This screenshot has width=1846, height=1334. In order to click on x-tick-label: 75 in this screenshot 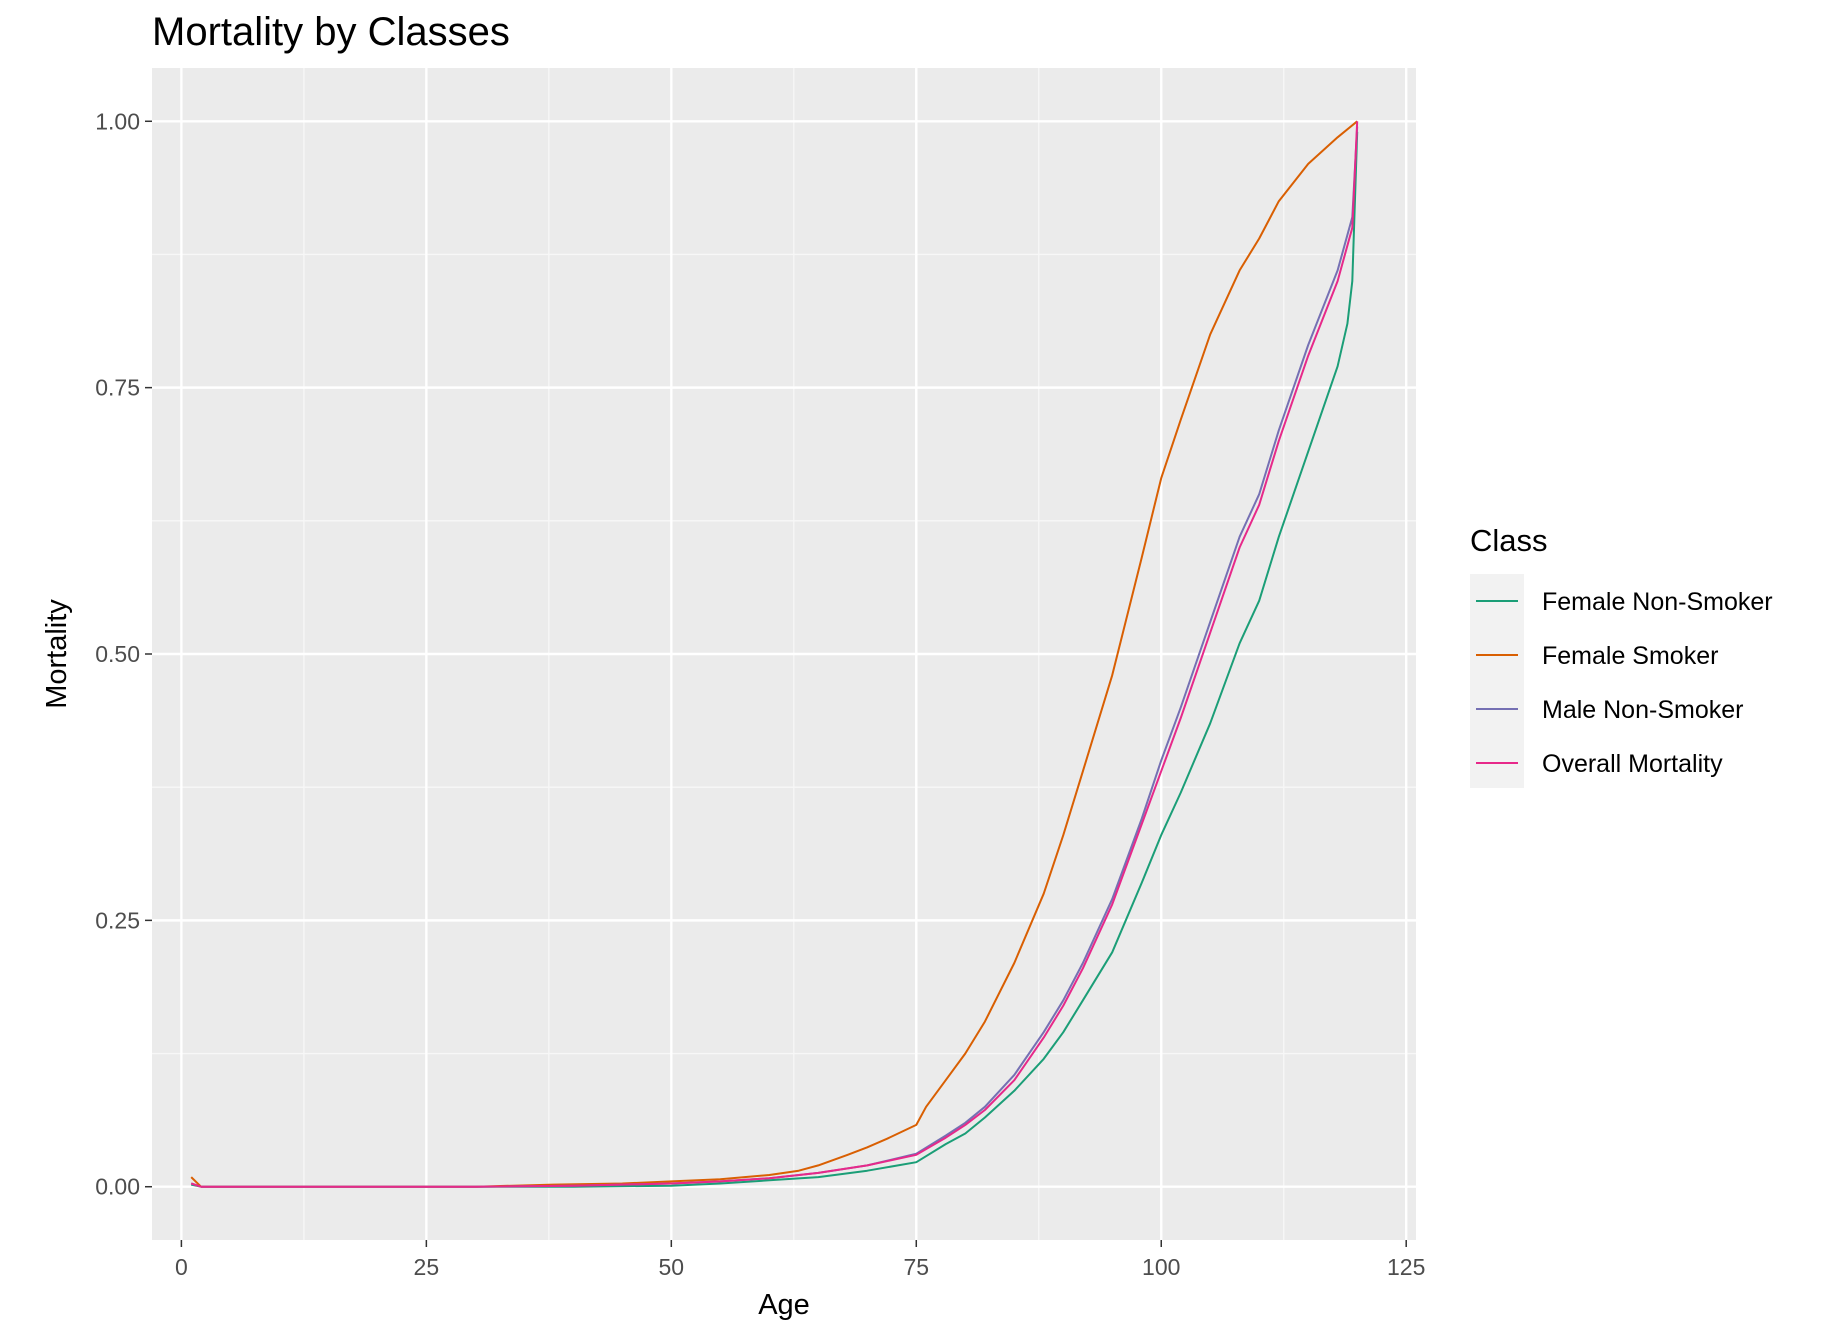, I will do `click(916, 1267)`.